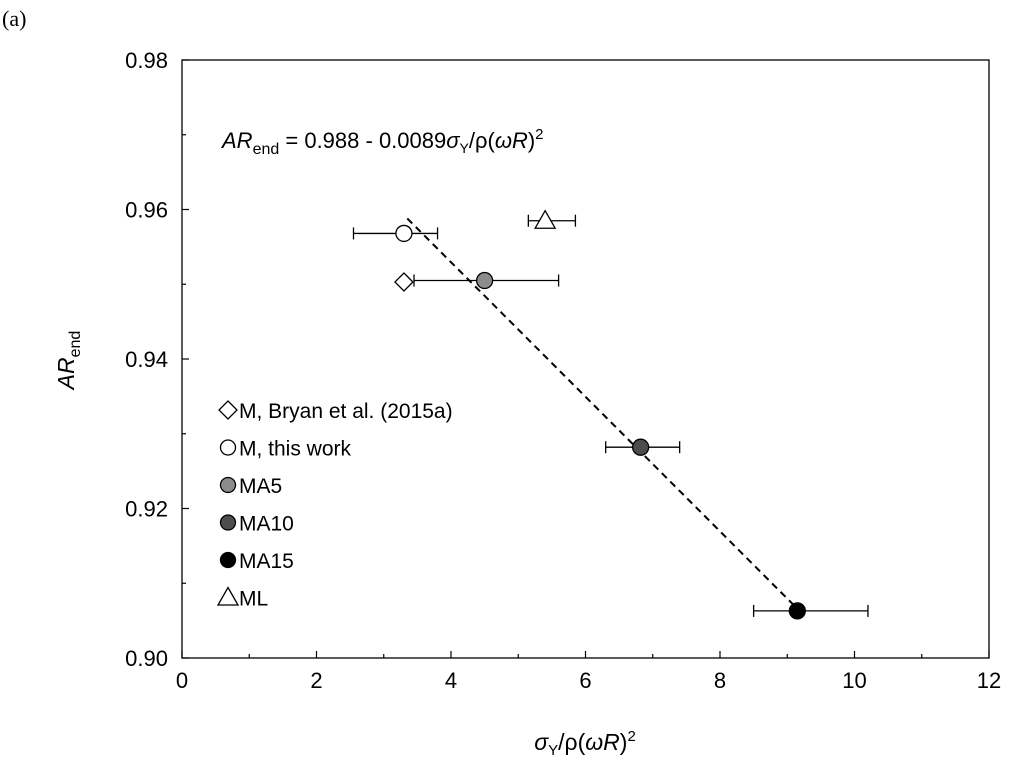 The width and height of the screenshot is (1011, 763). Describe the element at coordinates (346, 411) in the screenshot. I see `legend-label-m-bryan-et-al-2015a: M, Bryan et al. (2015a)` at that location.